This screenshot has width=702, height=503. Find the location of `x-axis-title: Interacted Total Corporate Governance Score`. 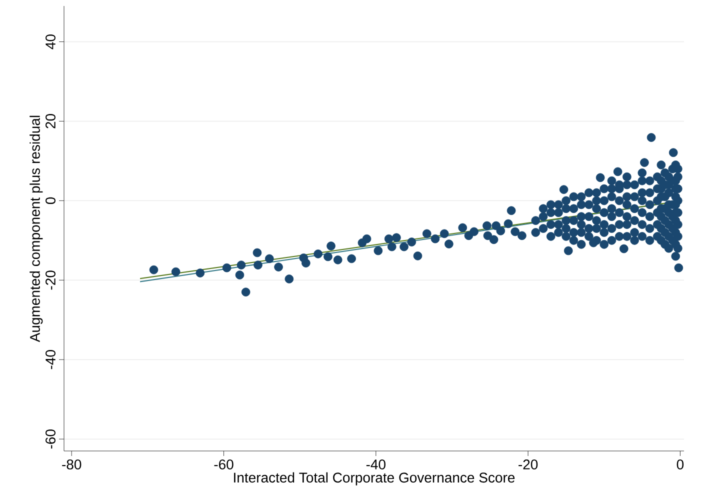

x-axis-title: Interacted Total Corporate Governance Score is located at coordinates (374, 479).